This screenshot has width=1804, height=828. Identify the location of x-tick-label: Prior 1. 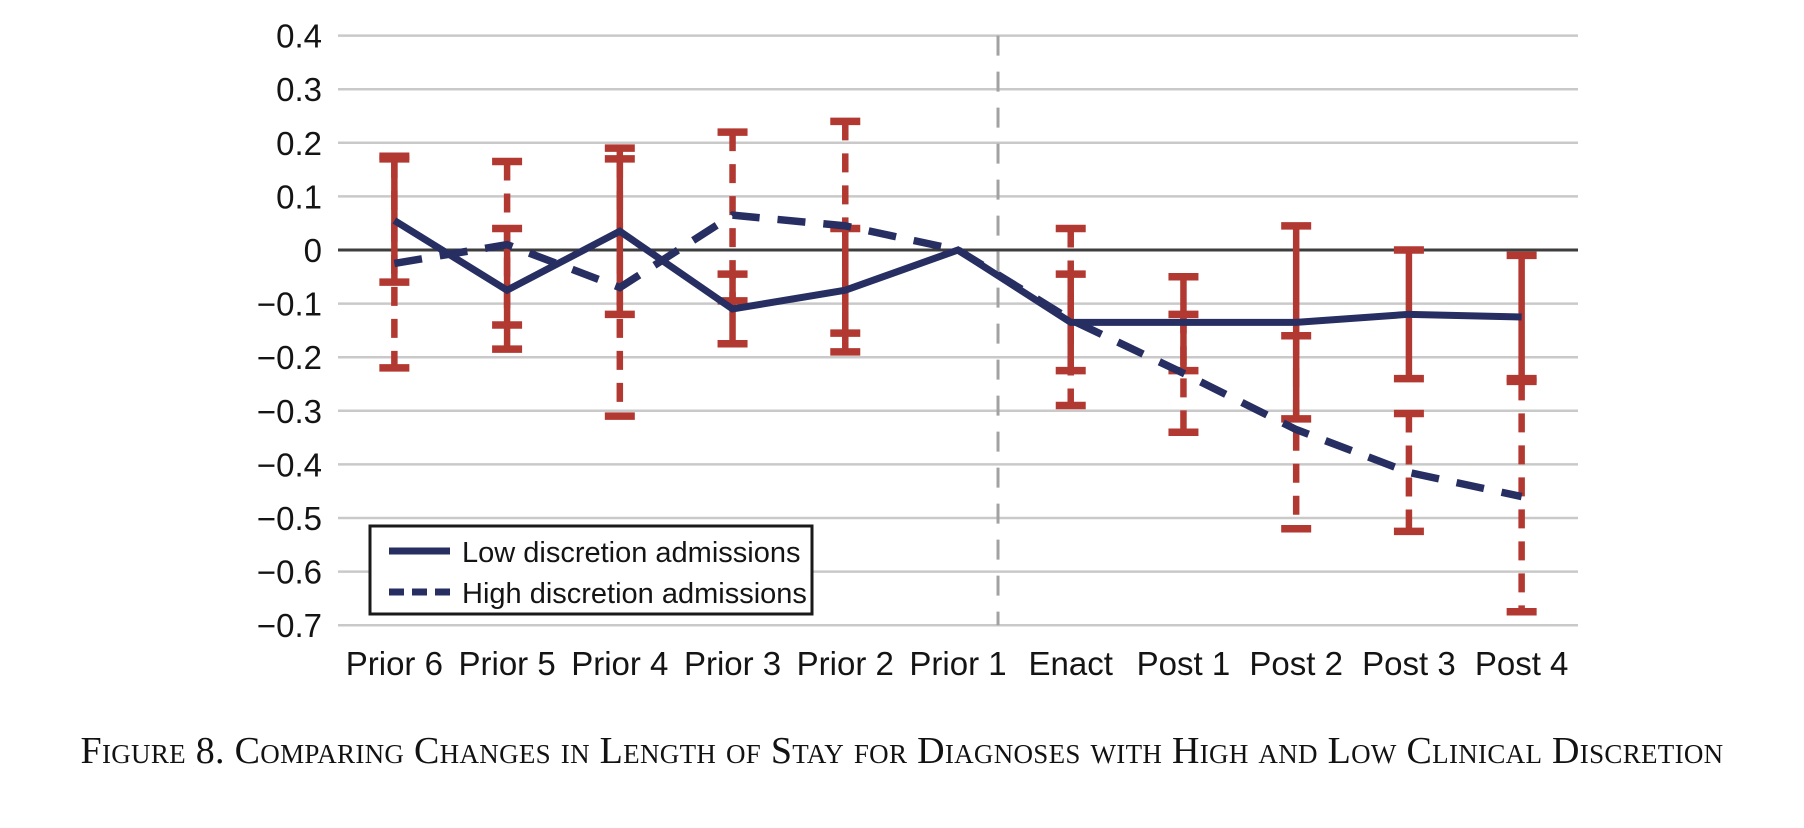
(957, 663).